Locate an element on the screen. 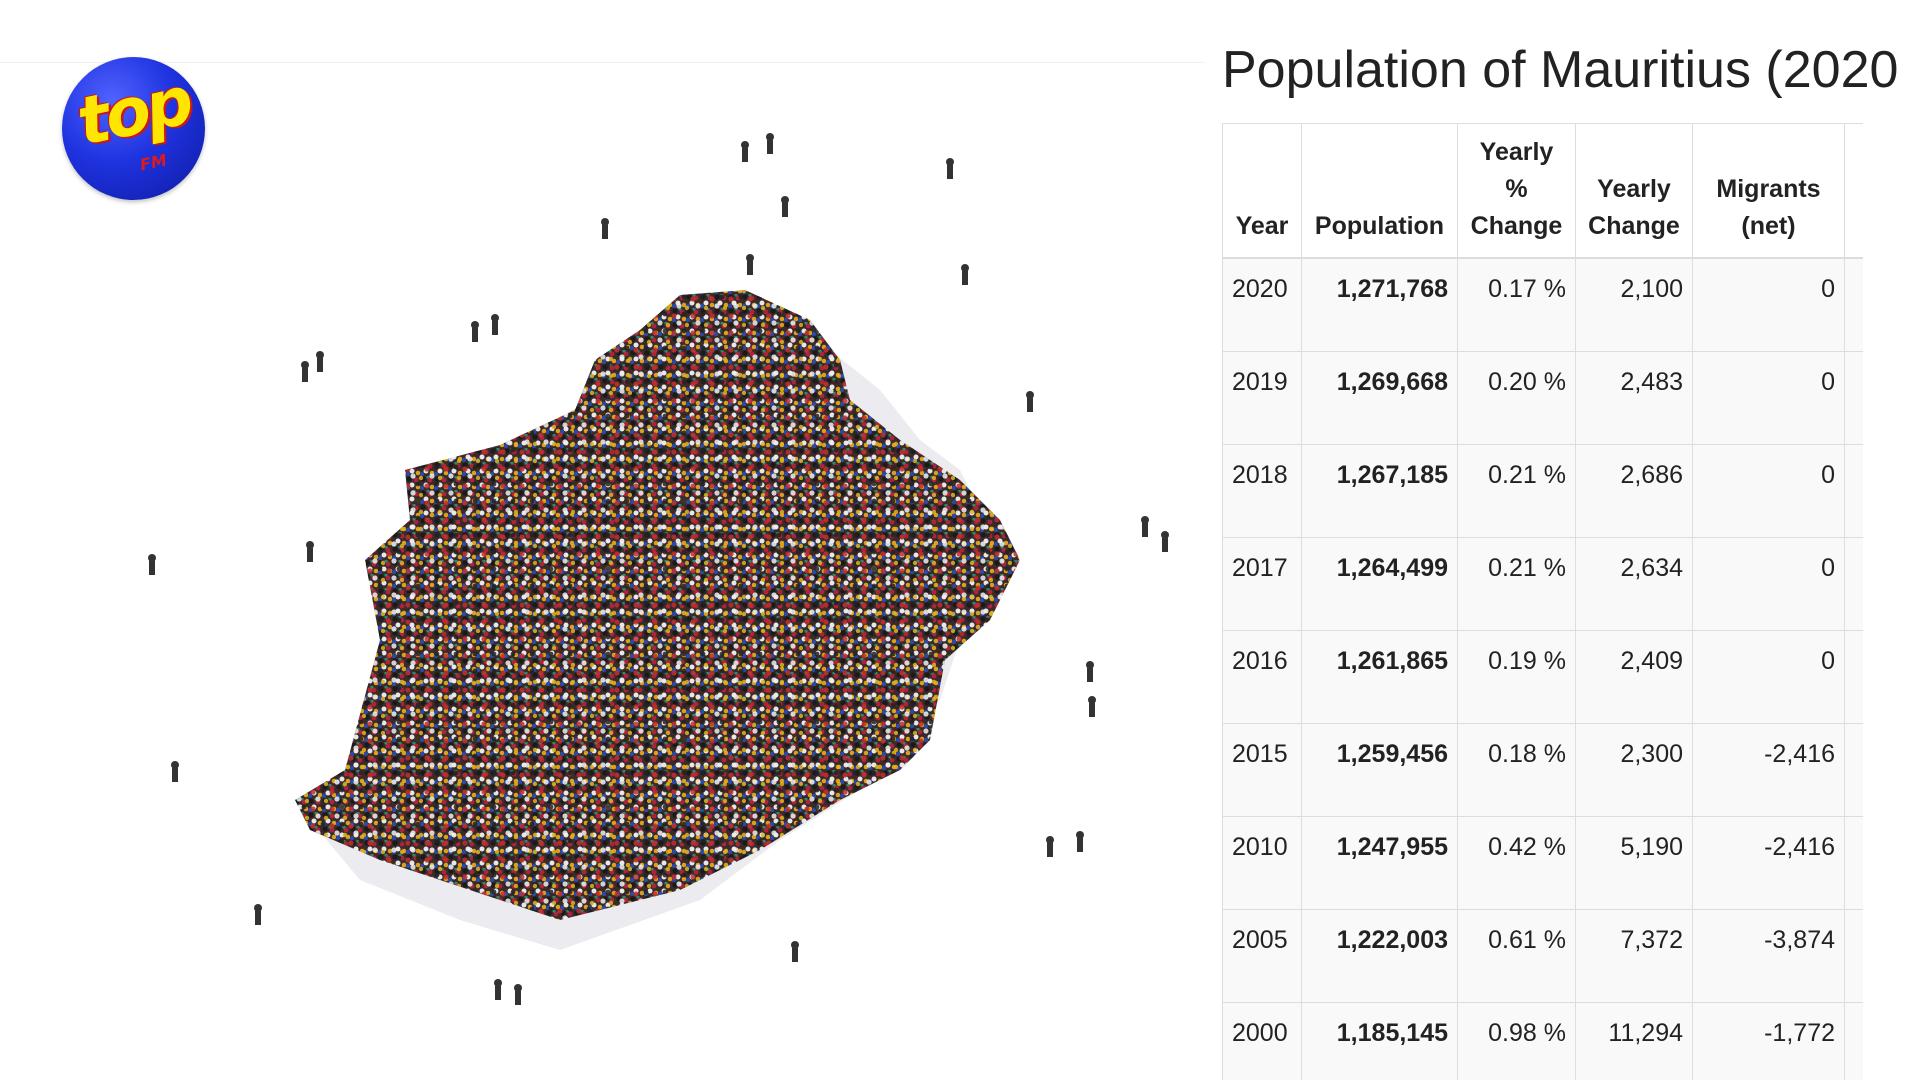 The image size is (1920, 1080). cell-year: 2020 is located at coordinates (1262, 304).